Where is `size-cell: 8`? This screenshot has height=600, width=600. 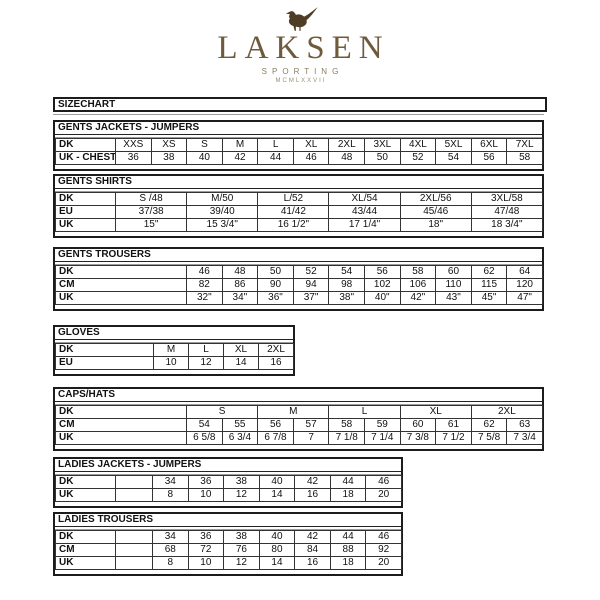 size-cell: 8 is located at coordinates (170, 495).